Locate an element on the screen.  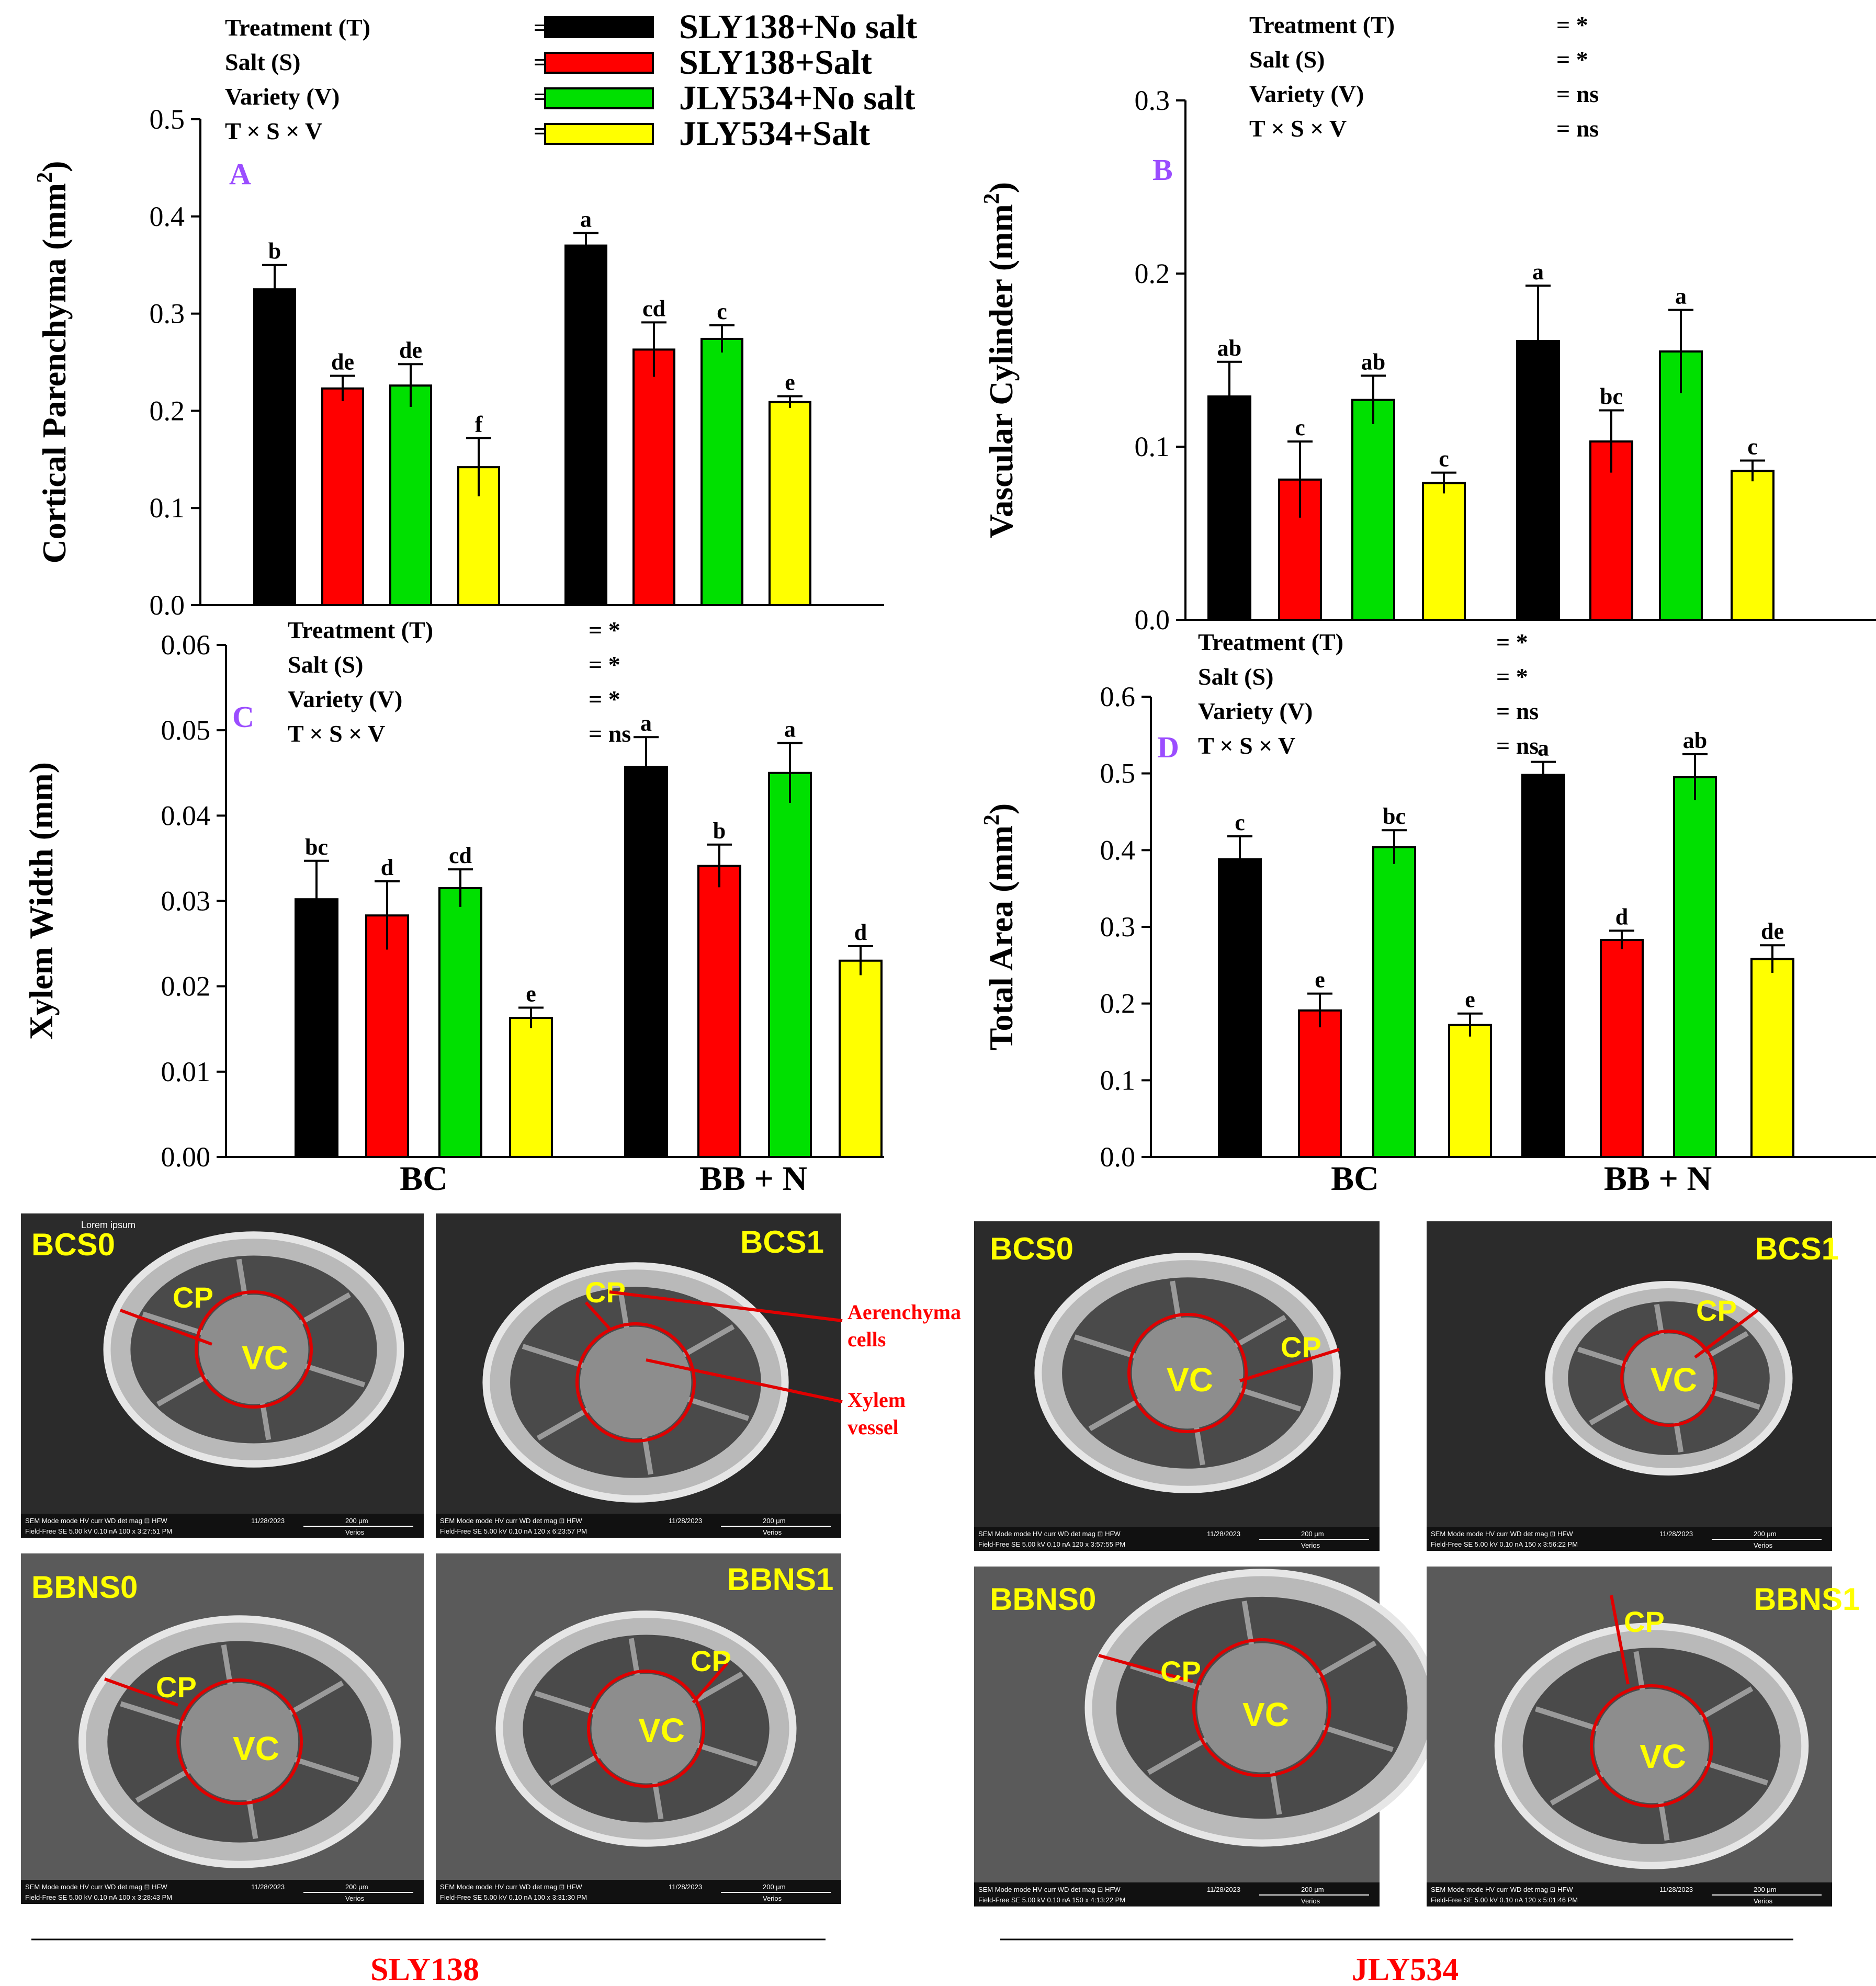
legend-label: SLY138+No salt is located at coordinates (798, 27).